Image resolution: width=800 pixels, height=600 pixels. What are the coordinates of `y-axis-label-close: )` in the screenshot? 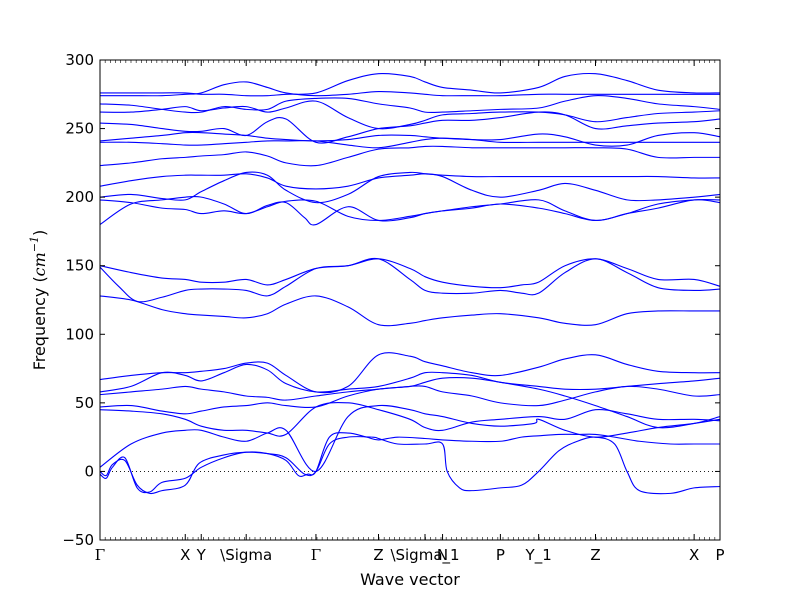 It's located at (39, 233).